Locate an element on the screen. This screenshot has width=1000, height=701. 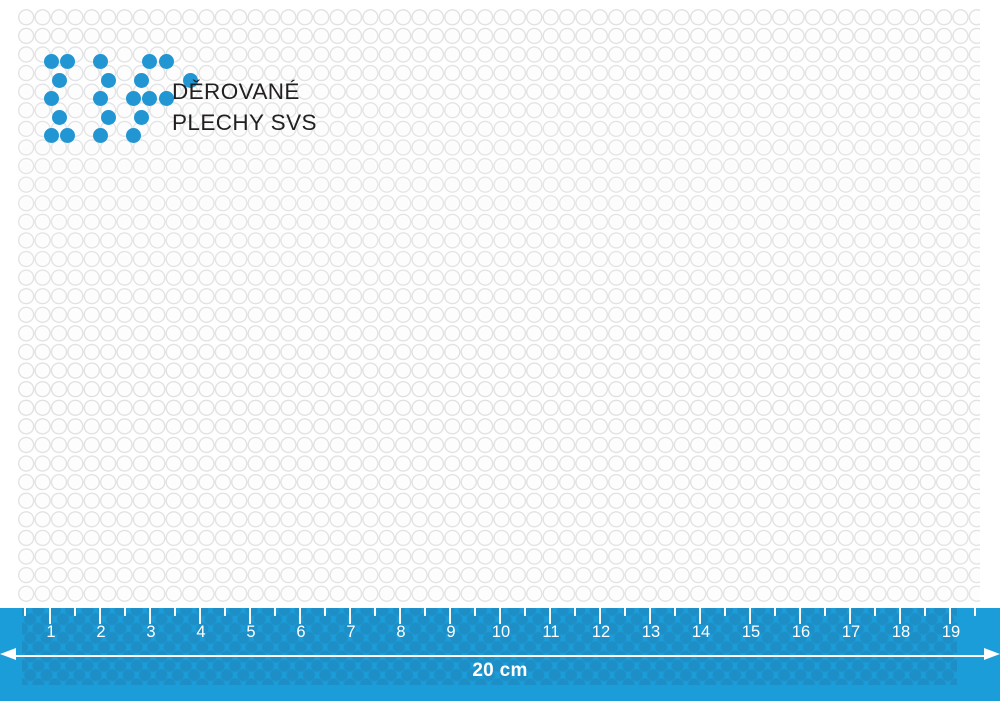
ruler-tick-label: 13 is located at coordinates (651, 632).